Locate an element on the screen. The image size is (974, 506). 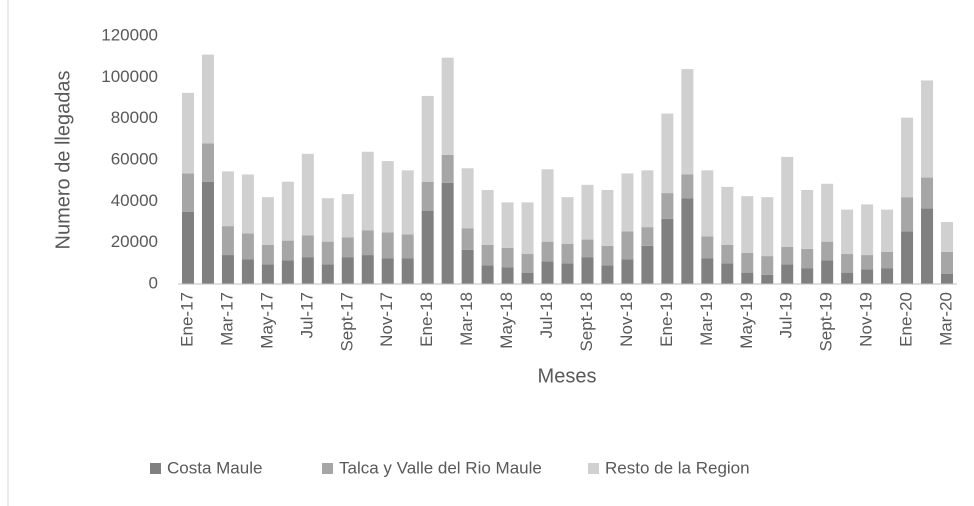
x-tick-label: Mar-18 is located at coordinates (466, 319).